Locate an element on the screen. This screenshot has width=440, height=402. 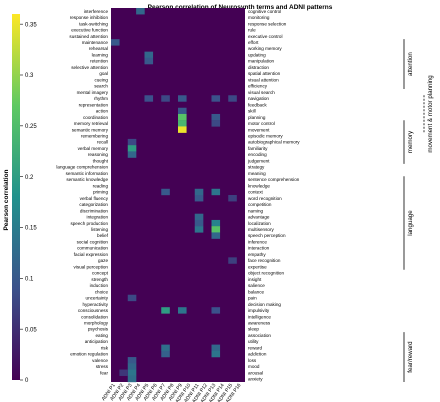
category-label: language is located at coordinates (410, 223).